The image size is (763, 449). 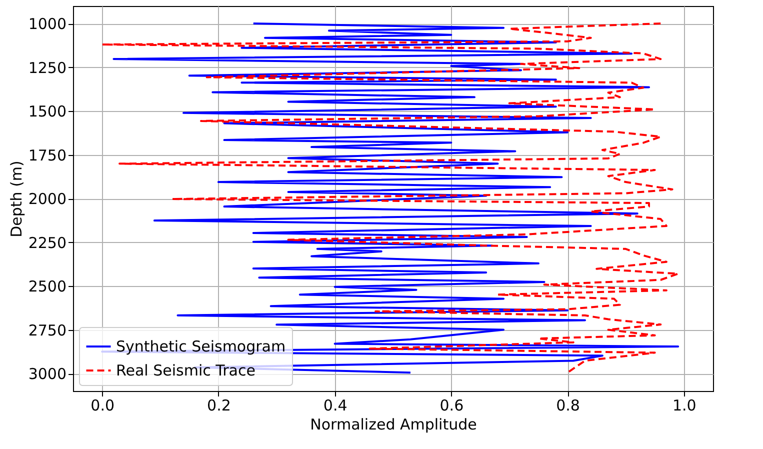 I want to click on x-tick-label: 0.8, so click(x=568, y=405).